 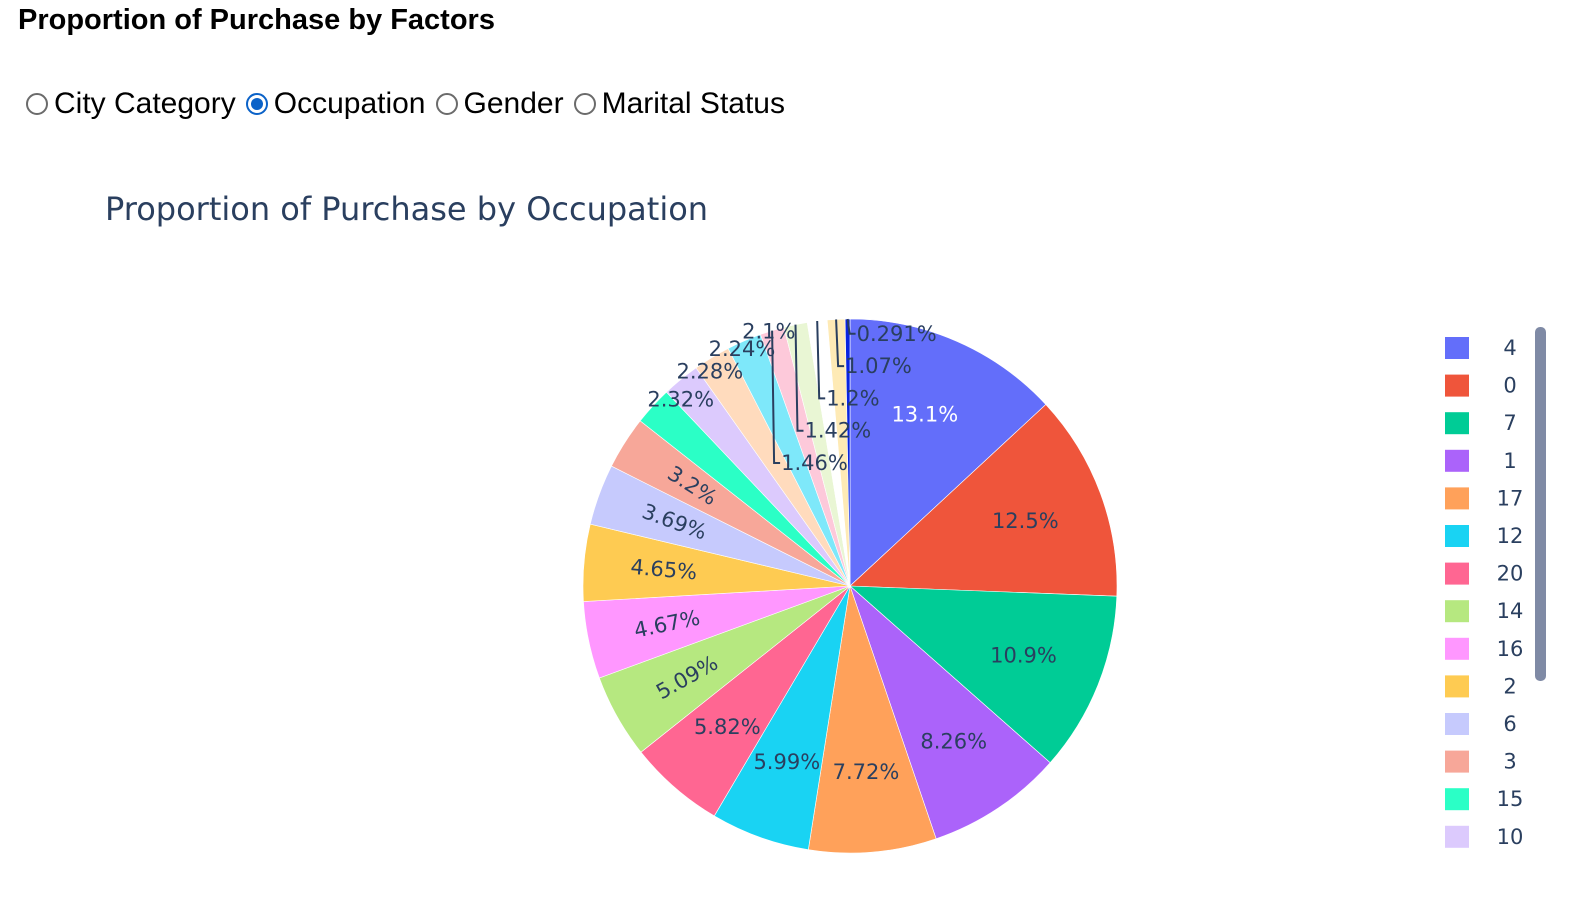 What do you see at coordinates (1484, 574) in the screenshot?
I see `legend-item-20: 20` at bounding box center [1484, 574].